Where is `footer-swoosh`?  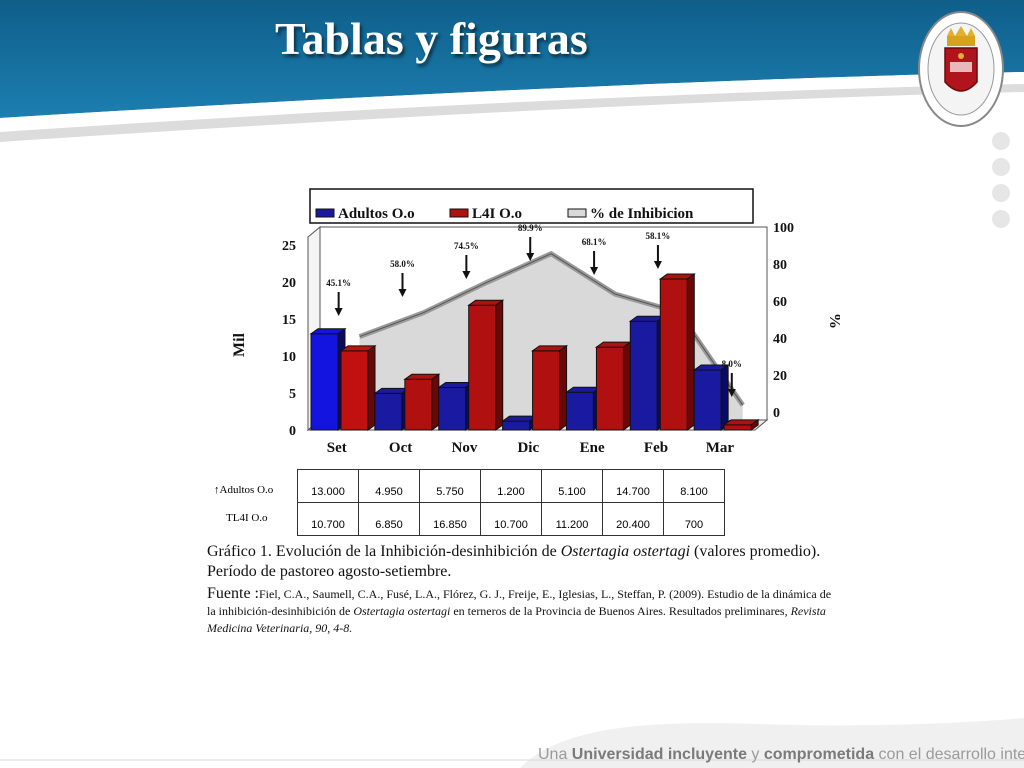
footer-swoosh is located at coordinates (512, 743).